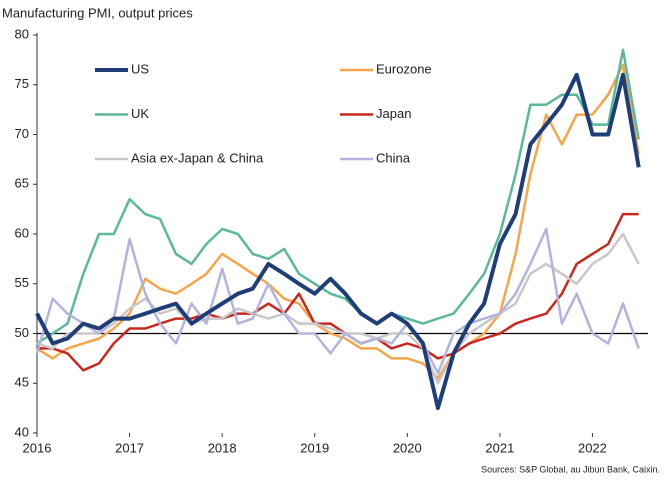 The image size is (666, 492). I want to click on legend-label: US, so click(140, 68).